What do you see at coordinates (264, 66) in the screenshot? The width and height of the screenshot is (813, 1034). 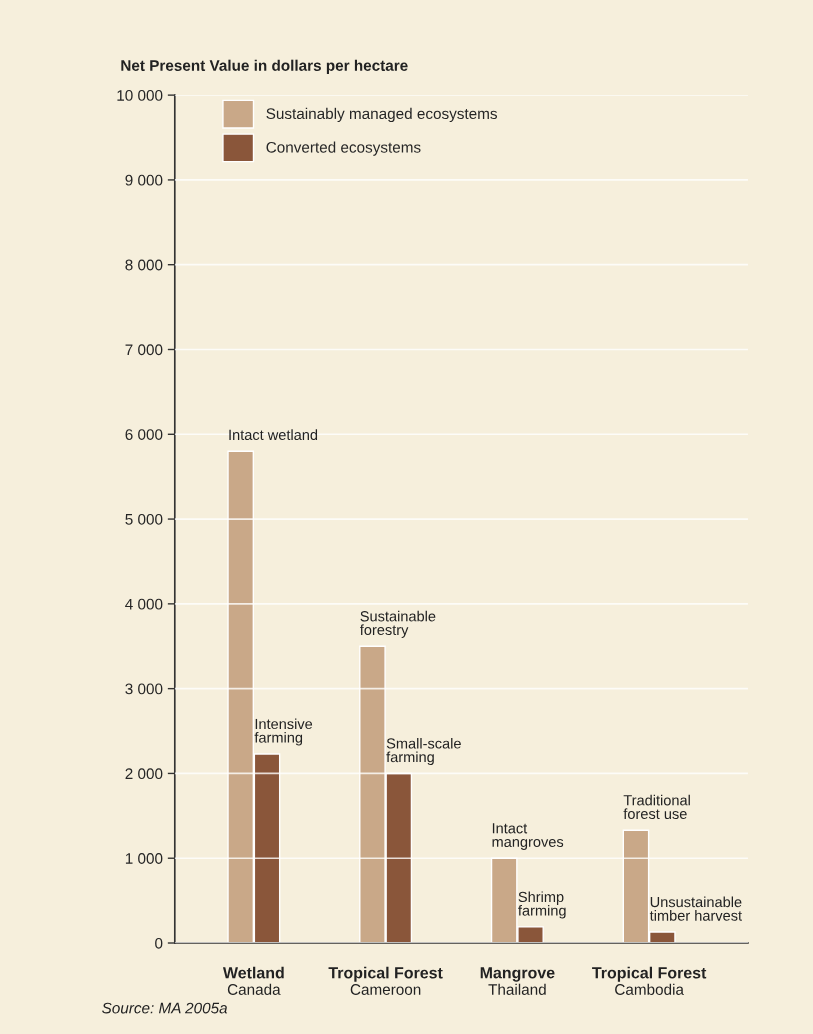 I see `y-axis-title: Net Present Value in dollars per hectare` at bounding box center [264, 66].